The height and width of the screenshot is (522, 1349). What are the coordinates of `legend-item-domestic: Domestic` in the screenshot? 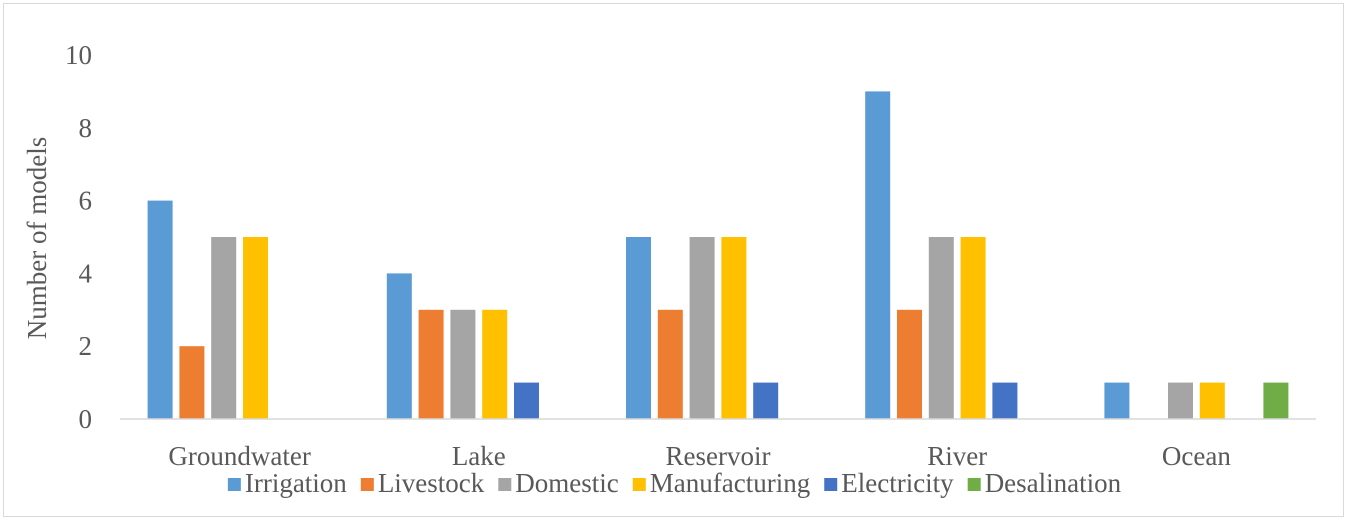 It's located at (558, 483).